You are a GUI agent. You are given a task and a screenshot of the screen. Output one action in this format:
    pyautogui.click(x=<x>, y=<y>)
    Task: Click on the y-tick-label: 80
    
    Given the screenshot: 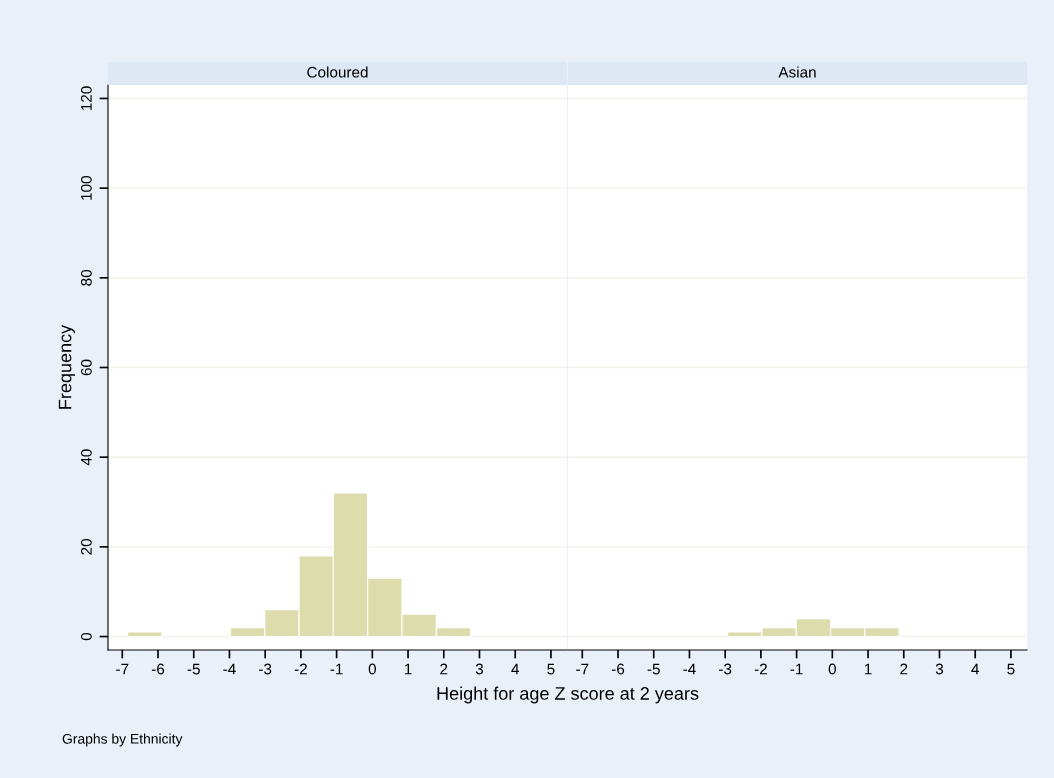 What is the action you would take?
    pyautogui.click(x=86, y=277)
    